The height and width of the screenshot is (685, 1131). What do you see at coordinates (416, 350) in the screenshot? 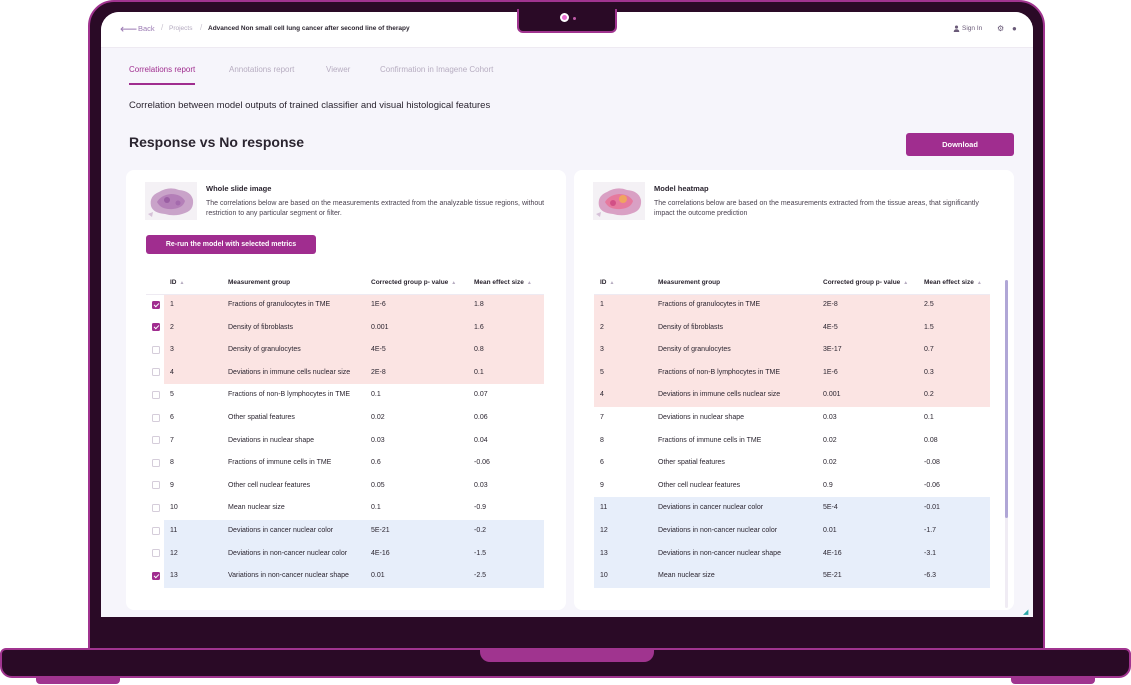
I see `p-value-cell: 4E-5` at bounding box center [416, 350].